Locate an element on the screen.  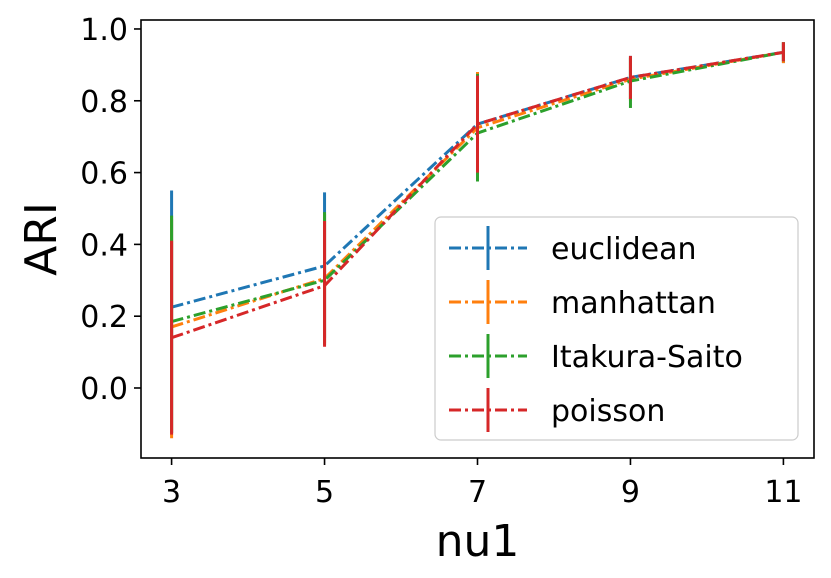
y-tick-label: 0.0 is located at coordinates (104, 389).